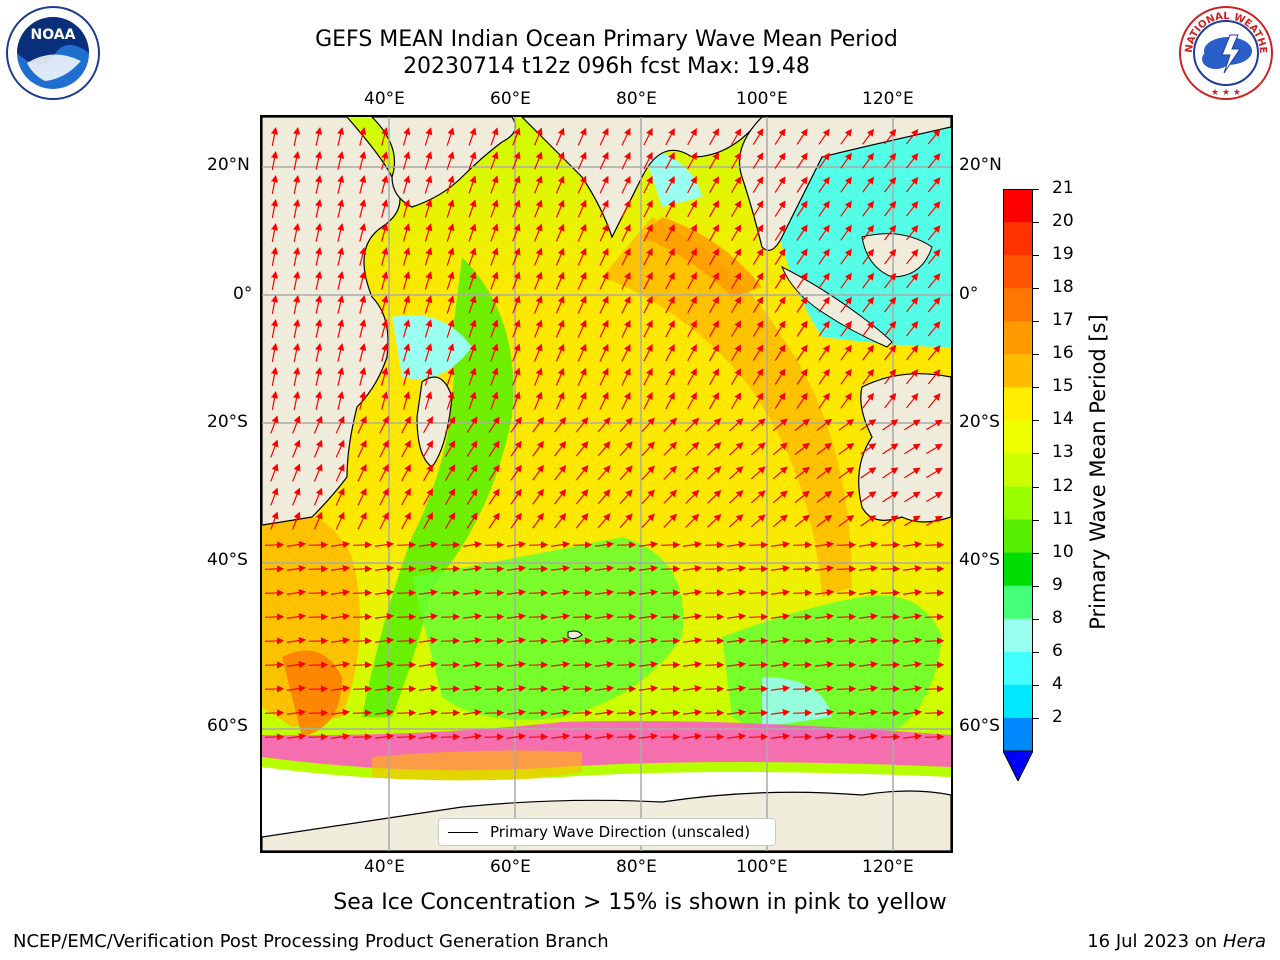 This screenshot has width=1280, height=960. I want to click on colorbar-tick-label: 10, so click(1063, 551).